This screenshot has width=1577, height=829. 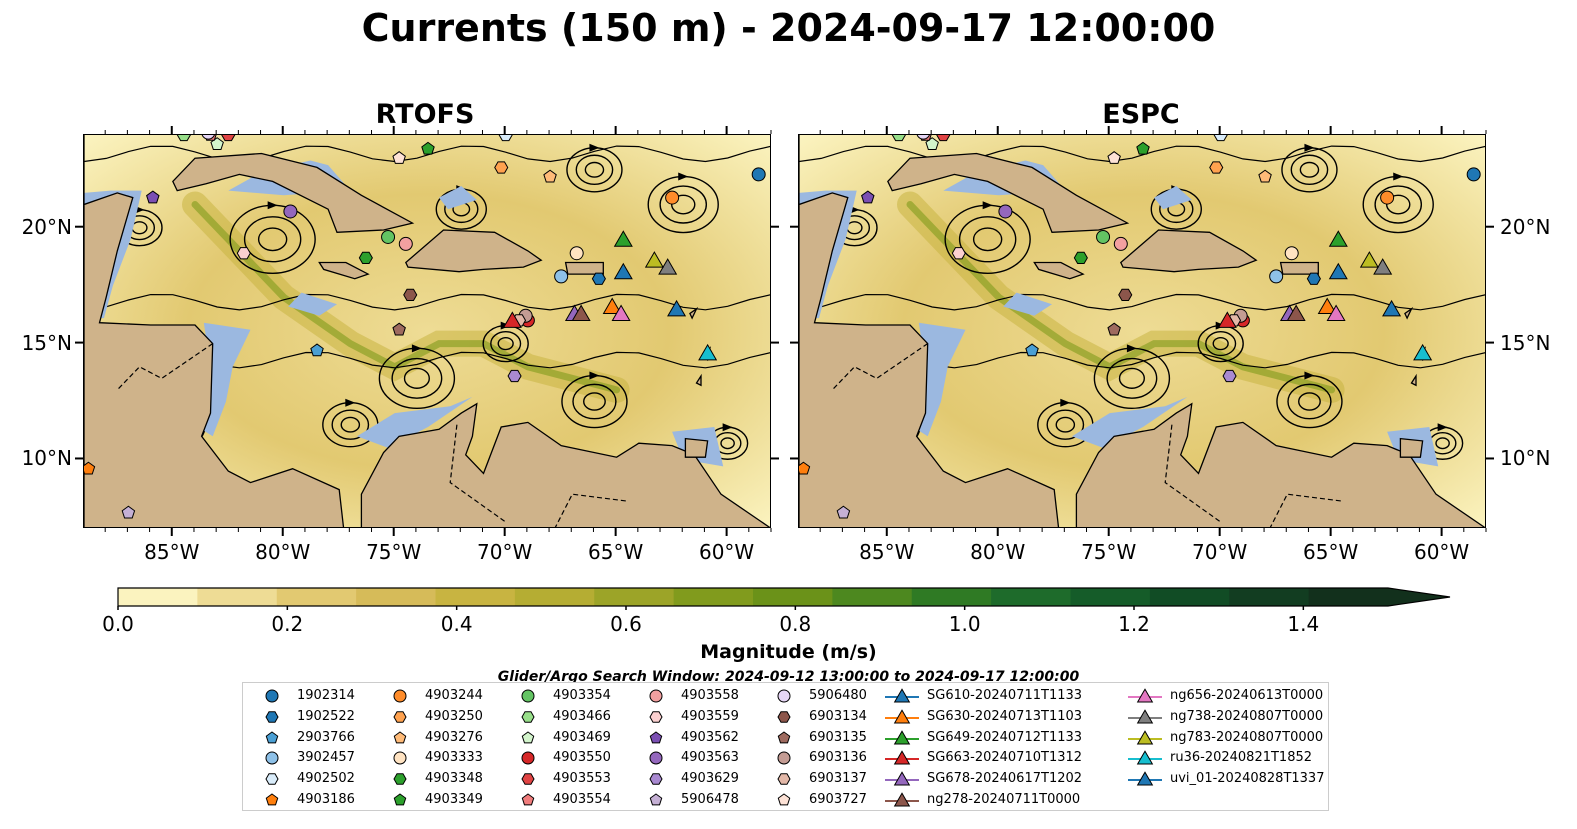 What do you see at coordinates (677, 308) in the screenshot?
I see `marker-uvi_01-20240828T1337` at bounding box center [677, 308].